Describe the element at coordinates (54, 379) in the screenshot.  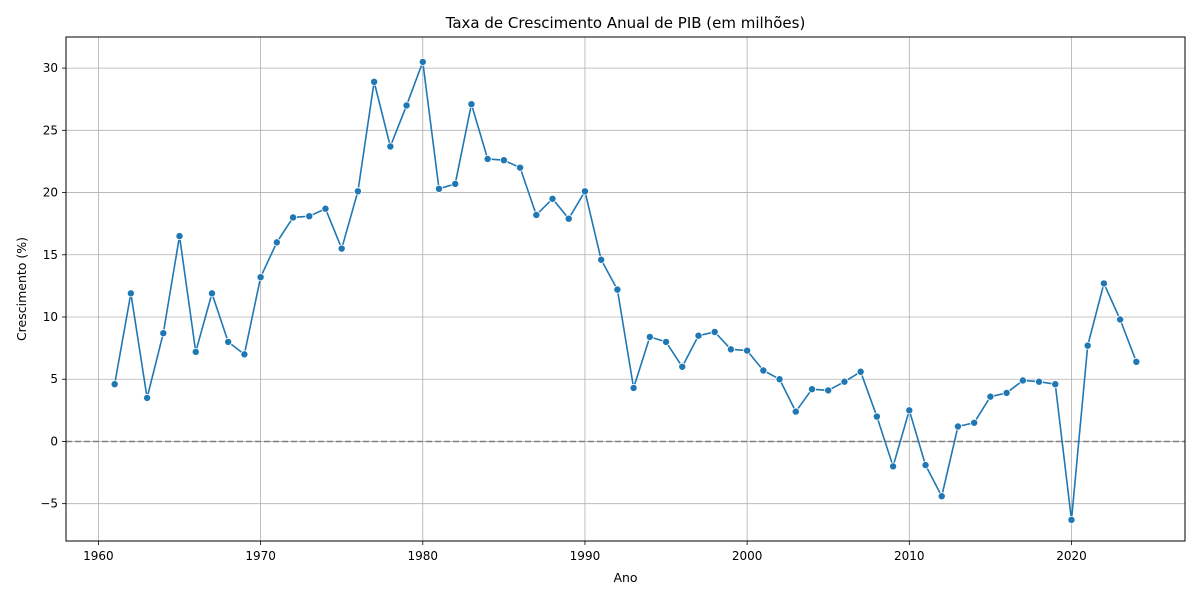
I see `y-tick-label: 5` at that location.